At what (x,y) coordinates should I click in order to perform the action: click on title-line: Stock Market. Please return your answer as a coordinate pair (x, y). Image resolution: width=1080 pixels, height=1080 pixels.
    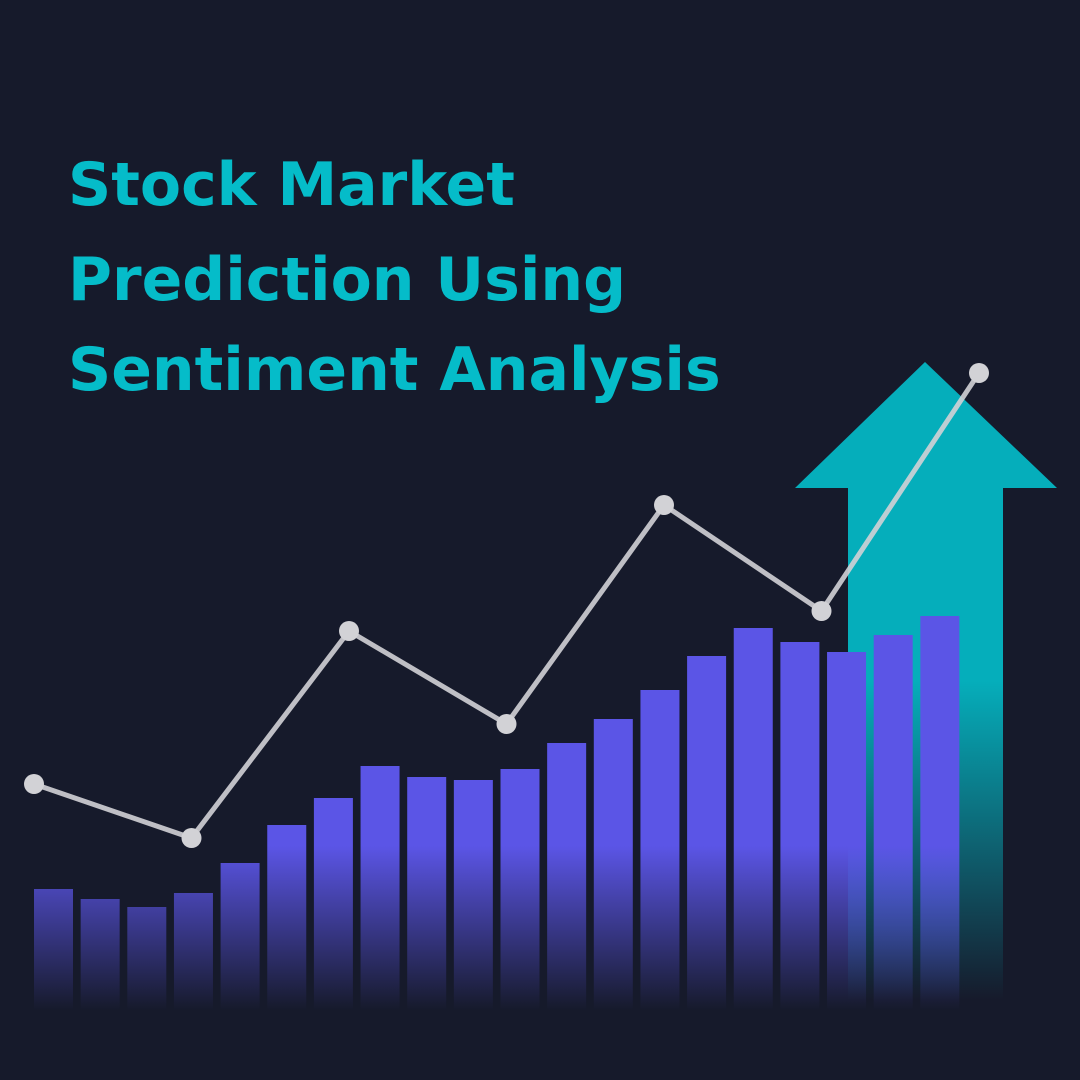
    Looking at the image, I should click on (291, 185).